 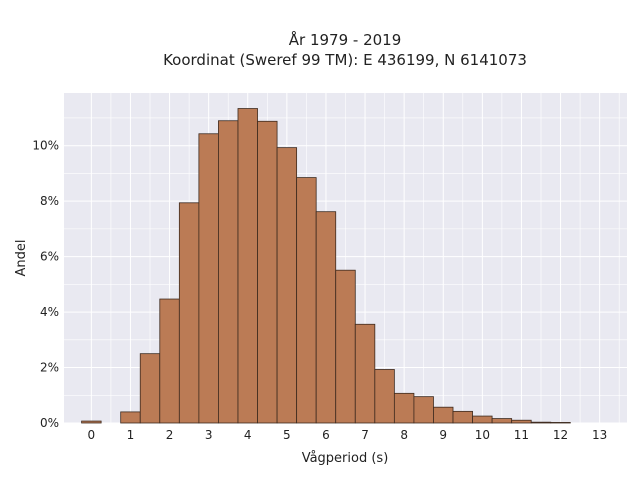 What do you see at coordinates (365, 435) in the screenshot?
I see `x-tick-label: 7` at bounding box center [365, 435].